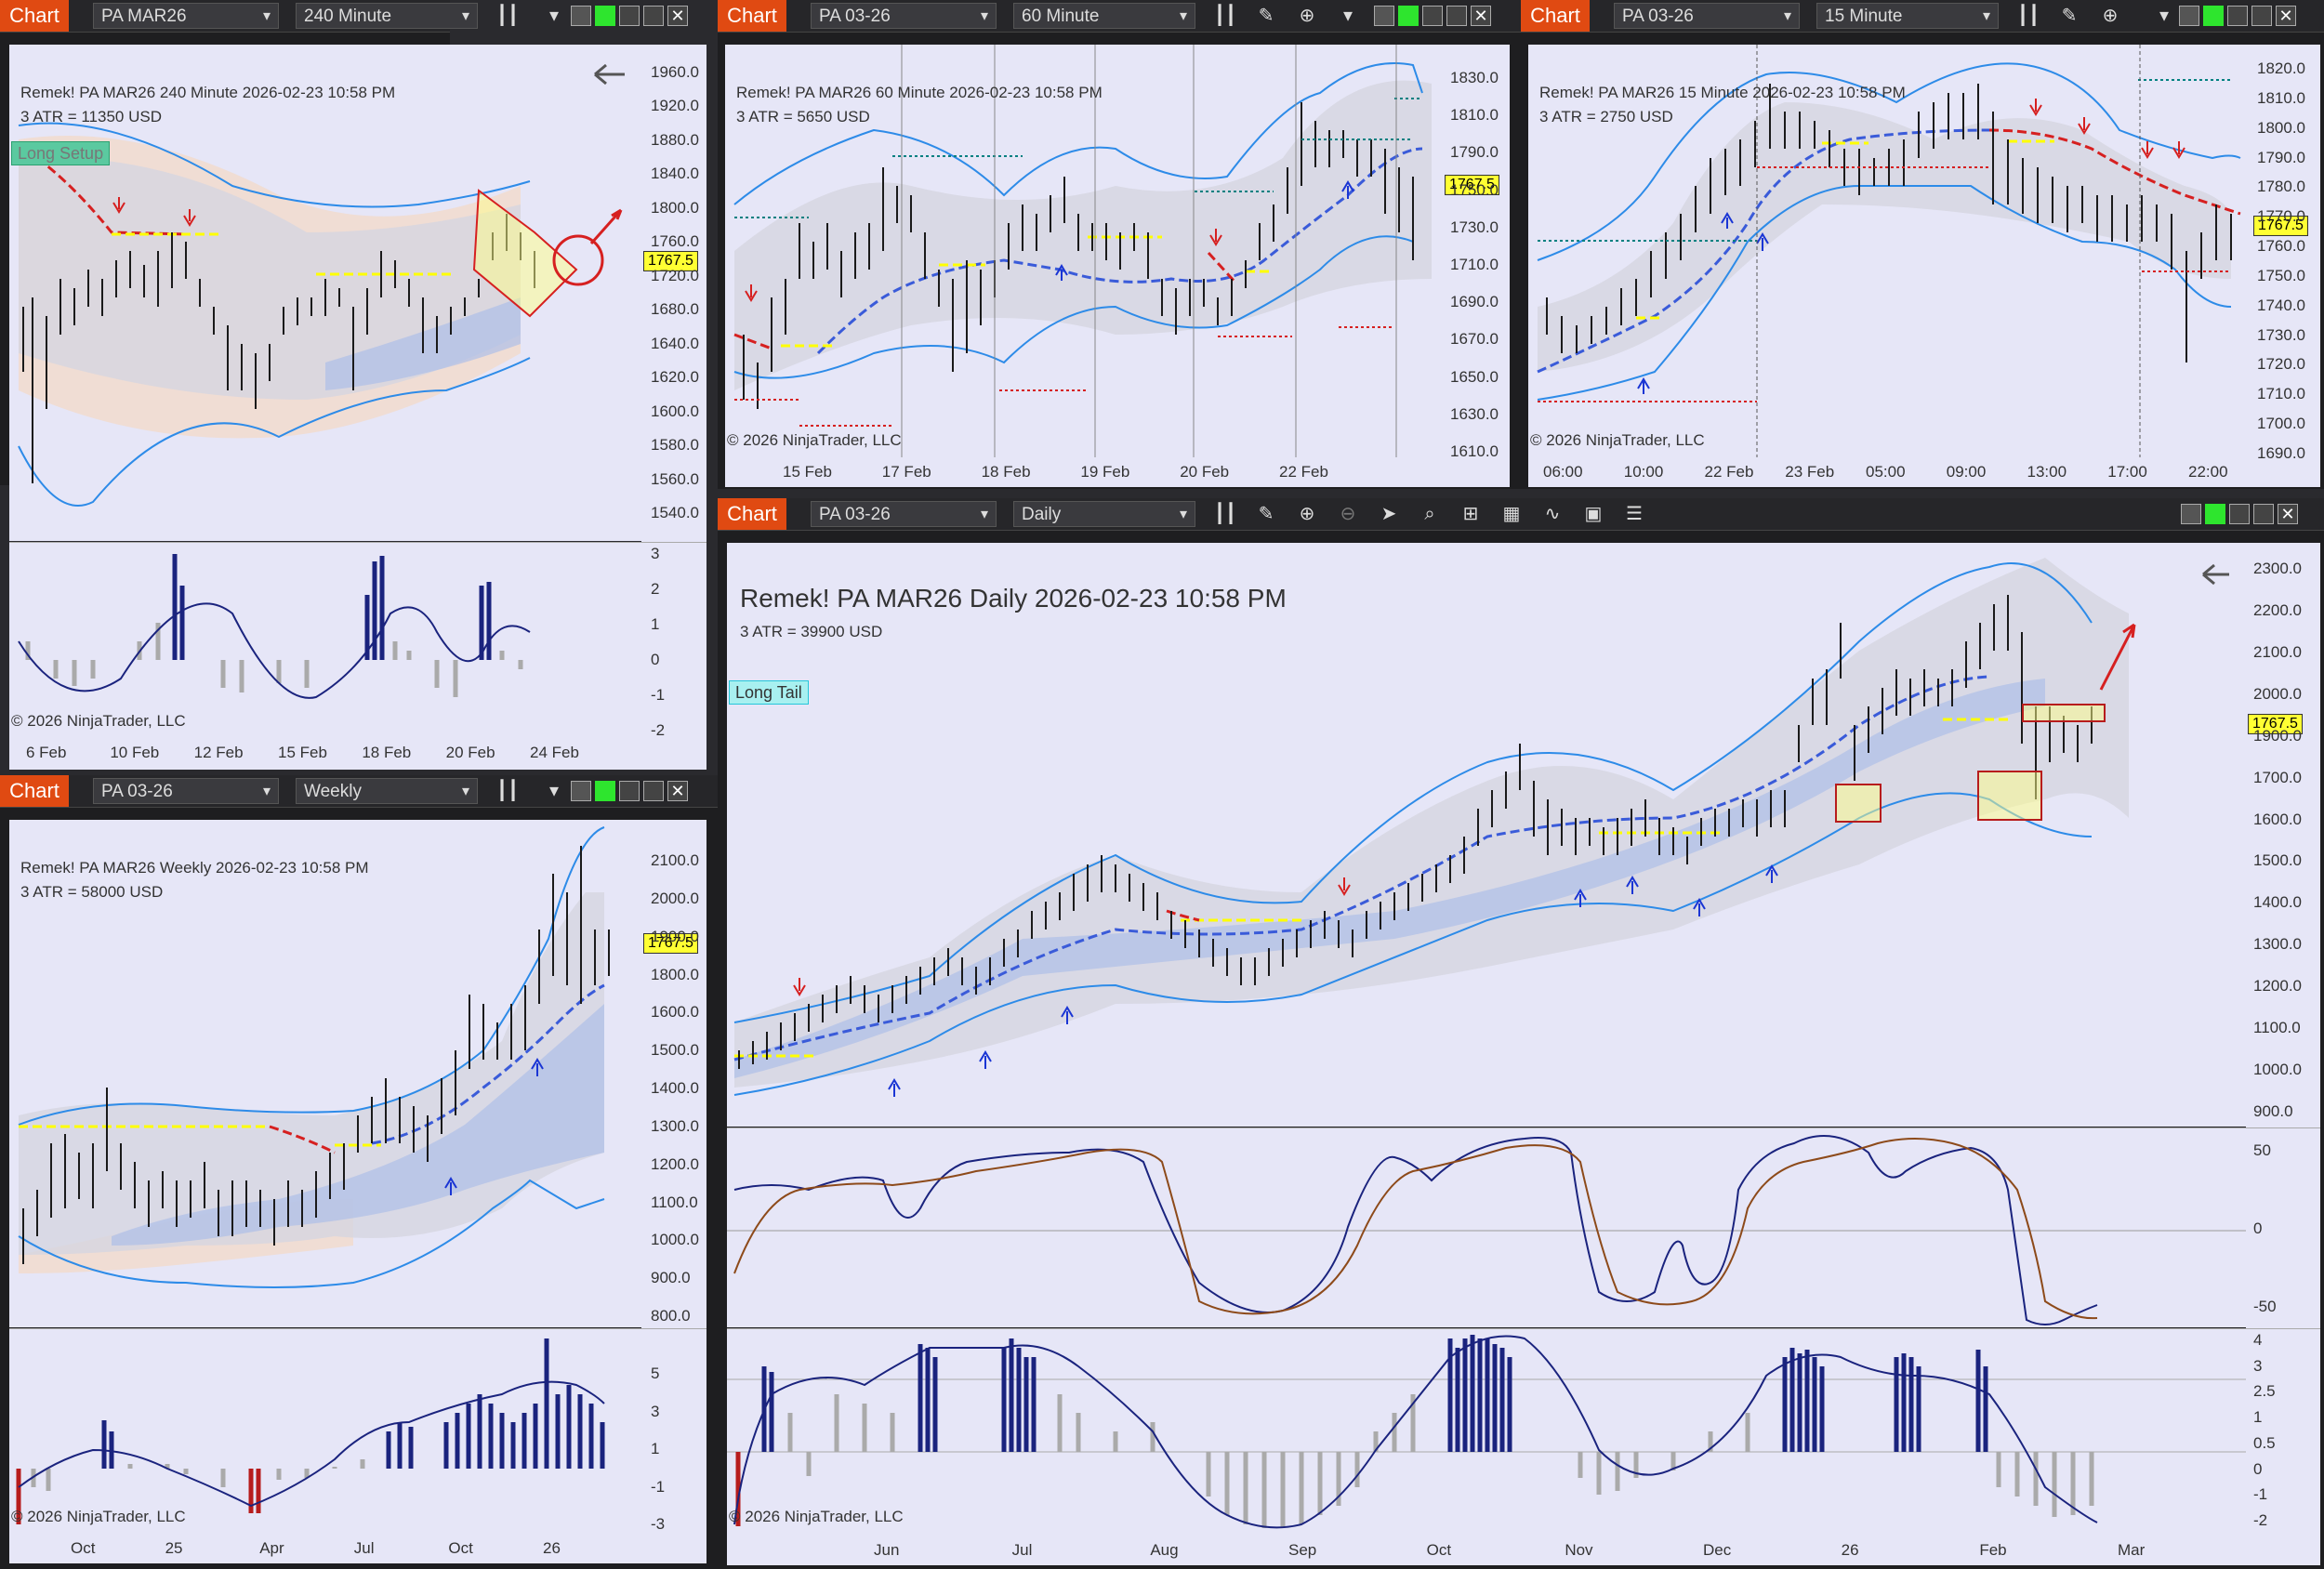 The image size is (2324, 1569). Describe the element at coordinates (1104, 514) in the screenshot. I see `interval-selector: Daily ▾` at that location.